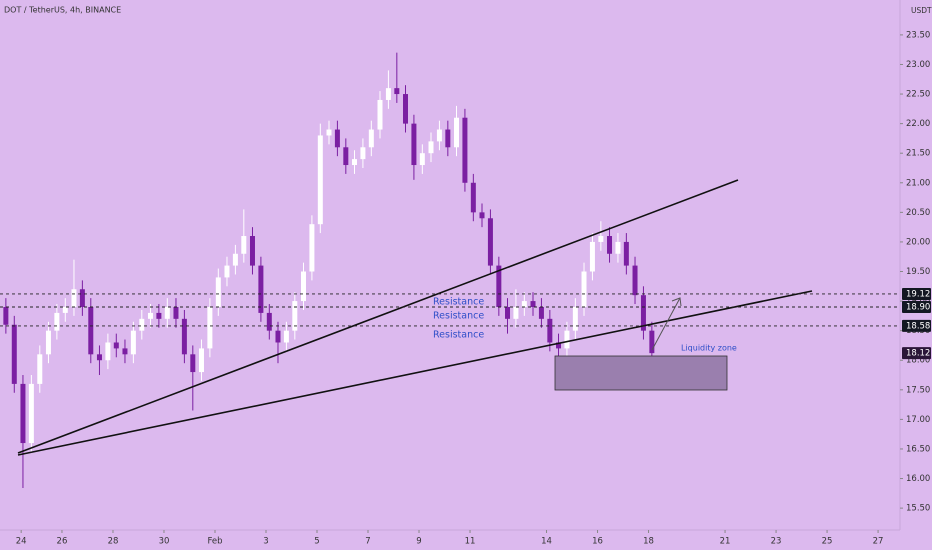  I want to click on x-tick-label: 3, so click(265, 542).